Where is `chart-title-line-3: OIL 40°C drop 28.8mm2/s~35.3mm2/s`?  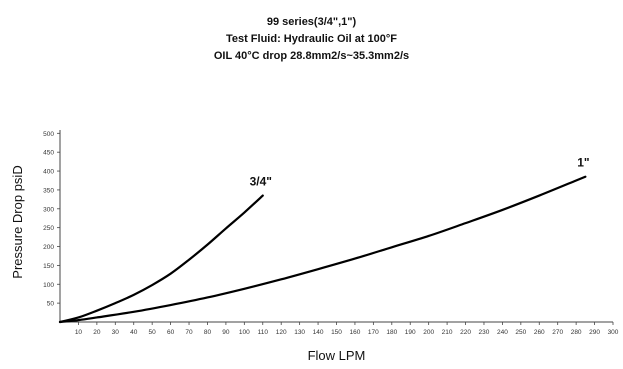
chart-title-line-3: OIL 40°C drop 28.8mm2/s~35.3mm2/s is located at coordinates (311, 56).